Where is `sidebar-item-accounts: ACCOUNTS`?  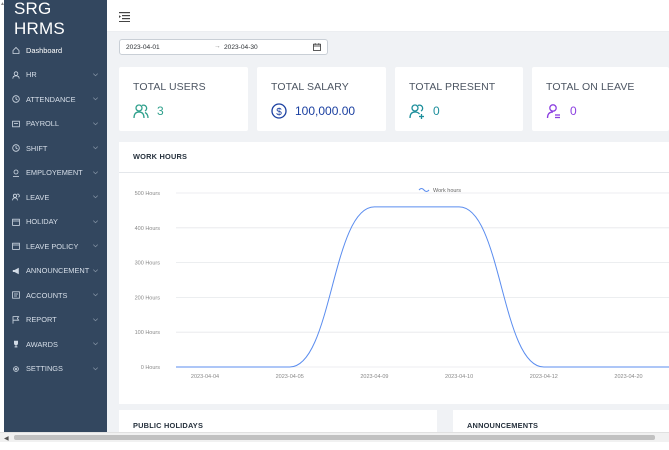
sidebar-item-accounts: ACCOUNTS is located at coordinates (55, 295).